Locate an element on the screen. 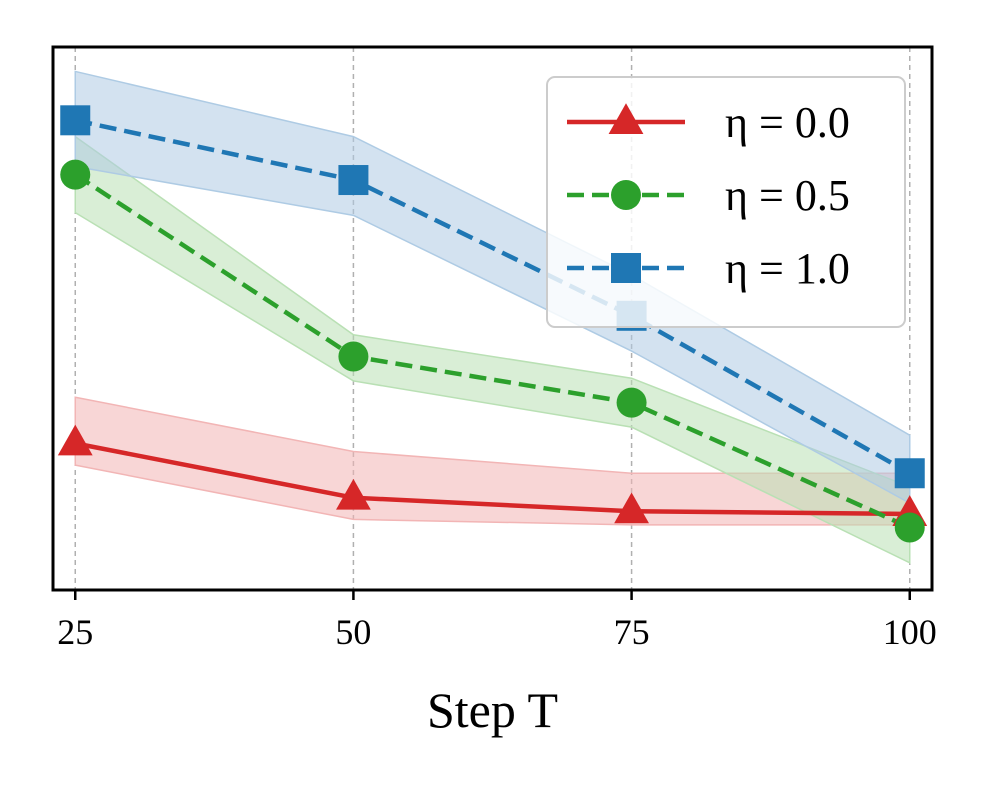 The image size is (997, 797). legend-label: η = 0.0 is located at coordinates (787, 122).